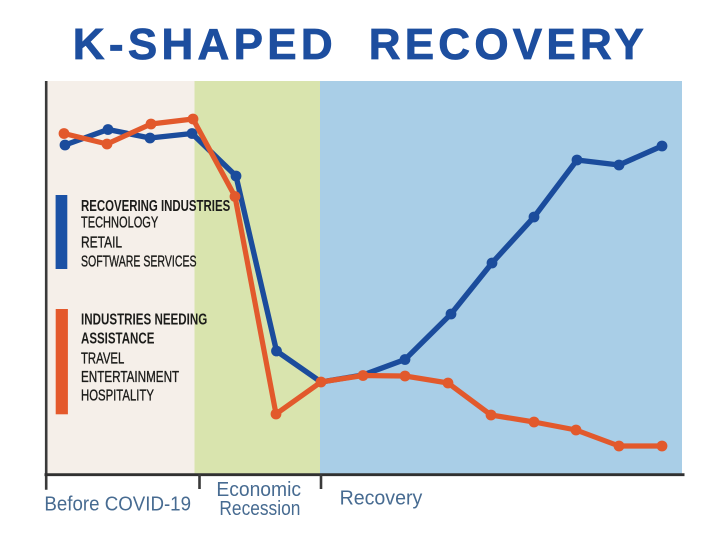 Image resolution: width=720 pixels, height=539 pixels. I want to click on svg-text: ENTERTAINMENT, so click(130, 376).